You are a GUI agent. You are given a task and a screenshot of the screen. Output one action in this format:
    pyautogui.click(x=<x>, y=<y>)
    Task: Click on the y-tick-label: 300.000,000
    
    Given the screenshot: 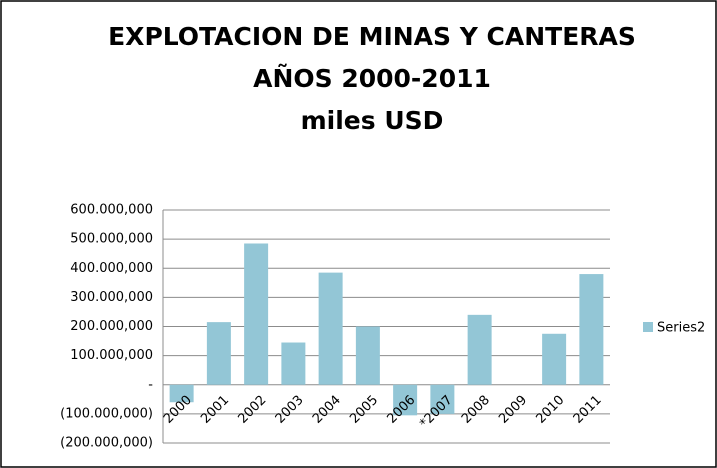 What is the action you would take?
    pyautogui.click(x=111, y=297)
    